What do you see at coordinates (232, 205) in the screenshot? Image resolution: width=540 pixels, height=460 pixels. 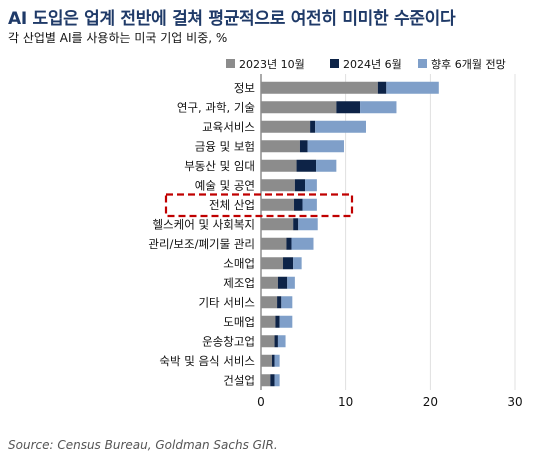 I see `category-label-6: 전체 산업` at bounding box center [232, 205].